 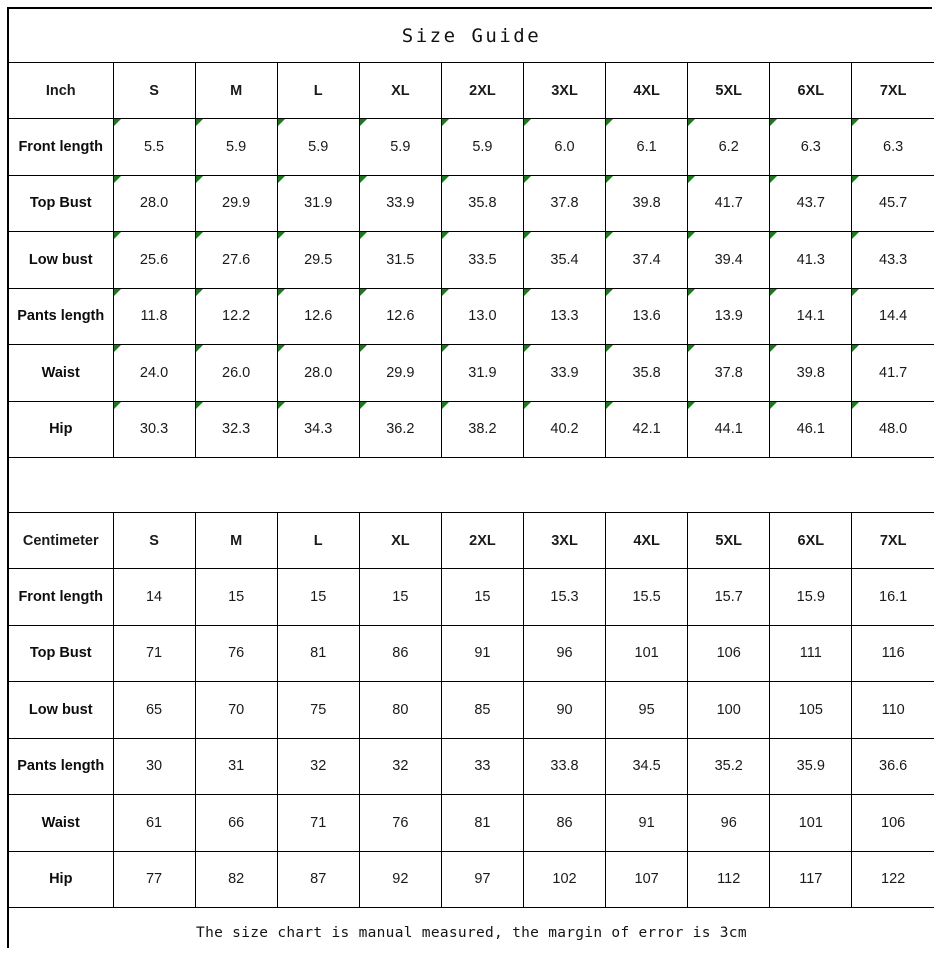 What do you see at coordinates (811, 316) in the screenshot?
I see `measure-cell: 14.1` at bounding box center [811, 316].